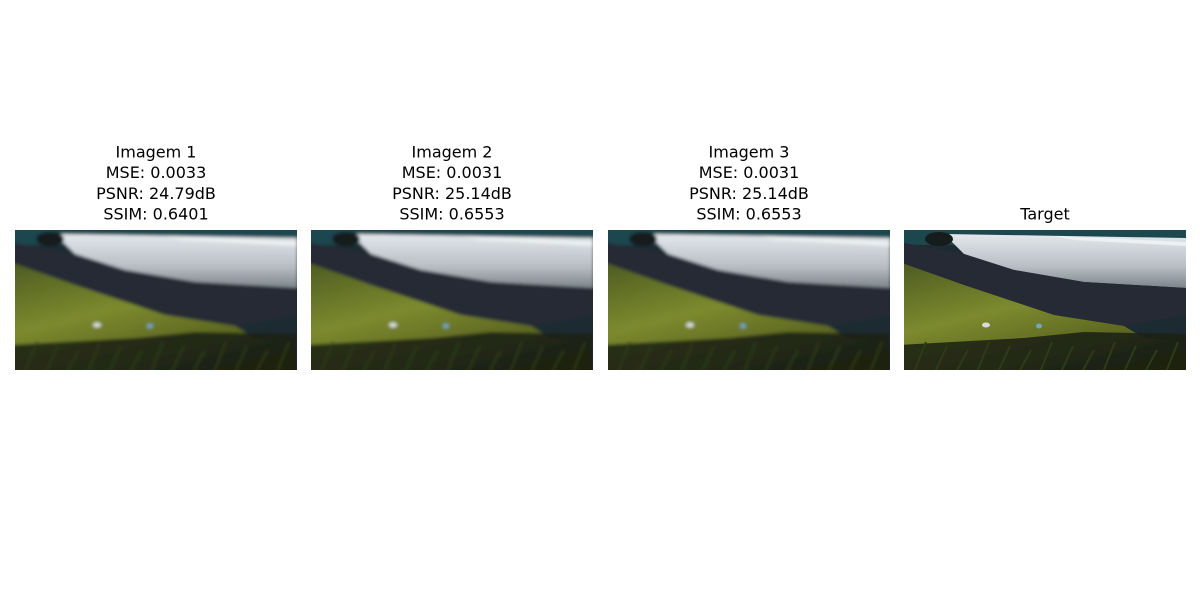  Describe the element at coordinates (452, 151) in the screenshot. I see `panel-title: Imagem 2` at that location.